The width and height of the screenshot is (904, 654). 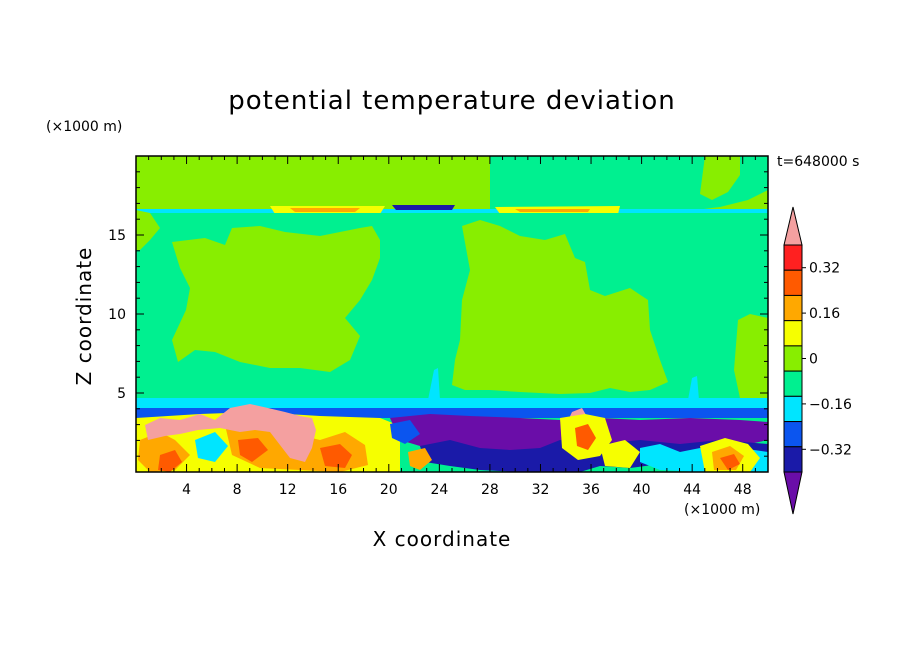 I want to click on colorbar: 0.32 0.16 0 −0.16 −0.32, so click(x=817, y=360).